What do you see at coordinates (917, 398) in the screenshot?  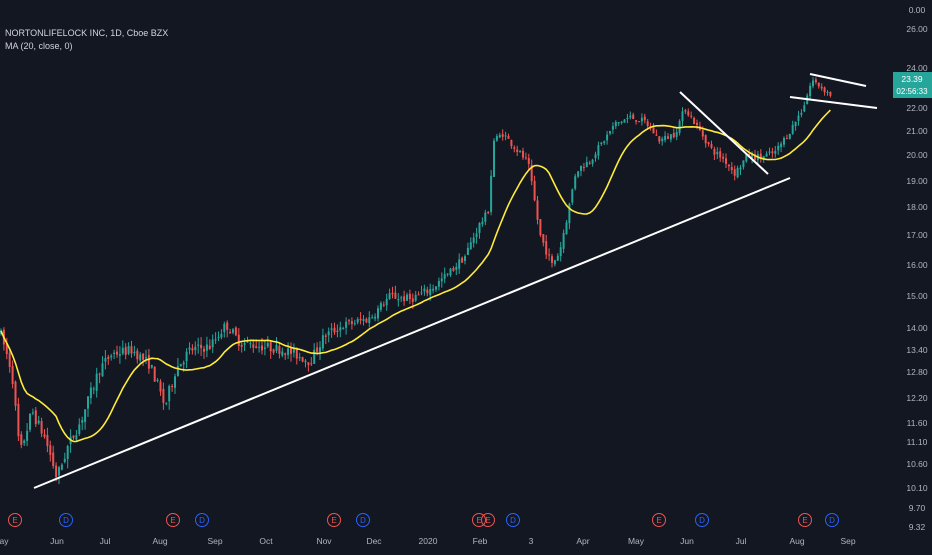 I see `y-tick-label: 12.20` at bounding box center [917, 398].